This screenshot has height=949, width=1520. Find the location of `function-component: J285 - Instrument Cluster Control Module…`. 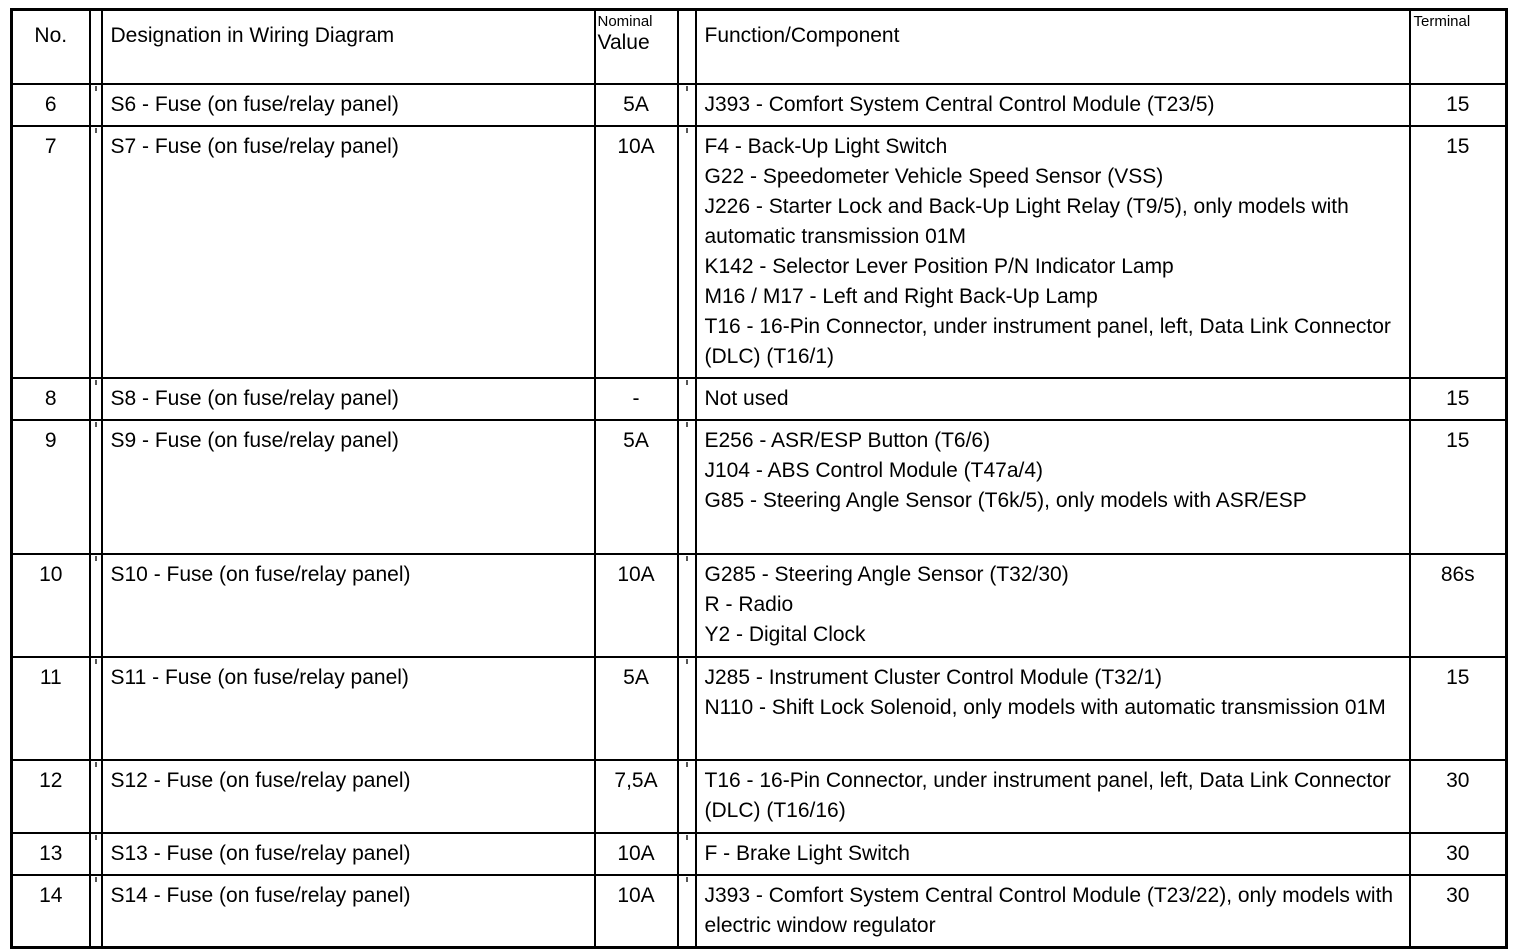

function-component: J285 - Instrument Cluster Control Module… is located at coordinates (1052, 708).